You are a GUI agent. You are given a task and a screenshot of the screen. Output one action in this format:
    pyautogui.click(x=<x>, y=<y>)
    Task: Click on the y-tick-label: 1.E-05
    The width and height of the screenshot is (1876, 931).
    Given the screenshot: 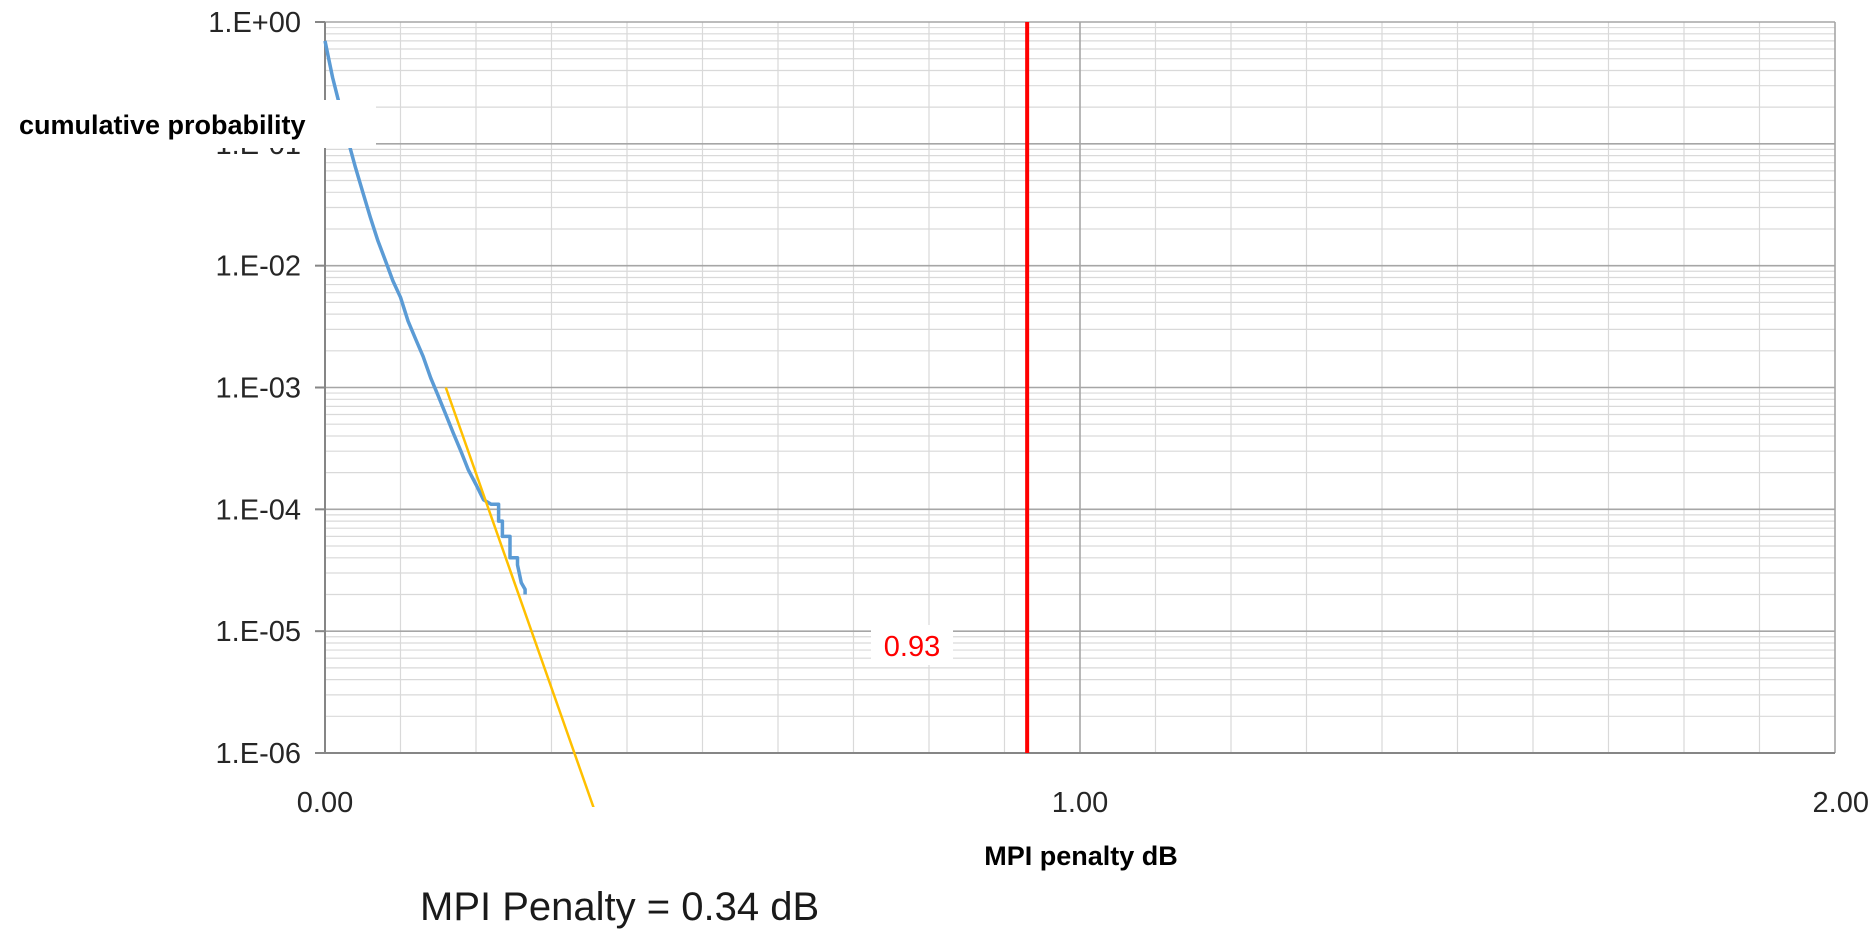 What is the action you would take?
    pyautogui.click(x=258, y=632)
    